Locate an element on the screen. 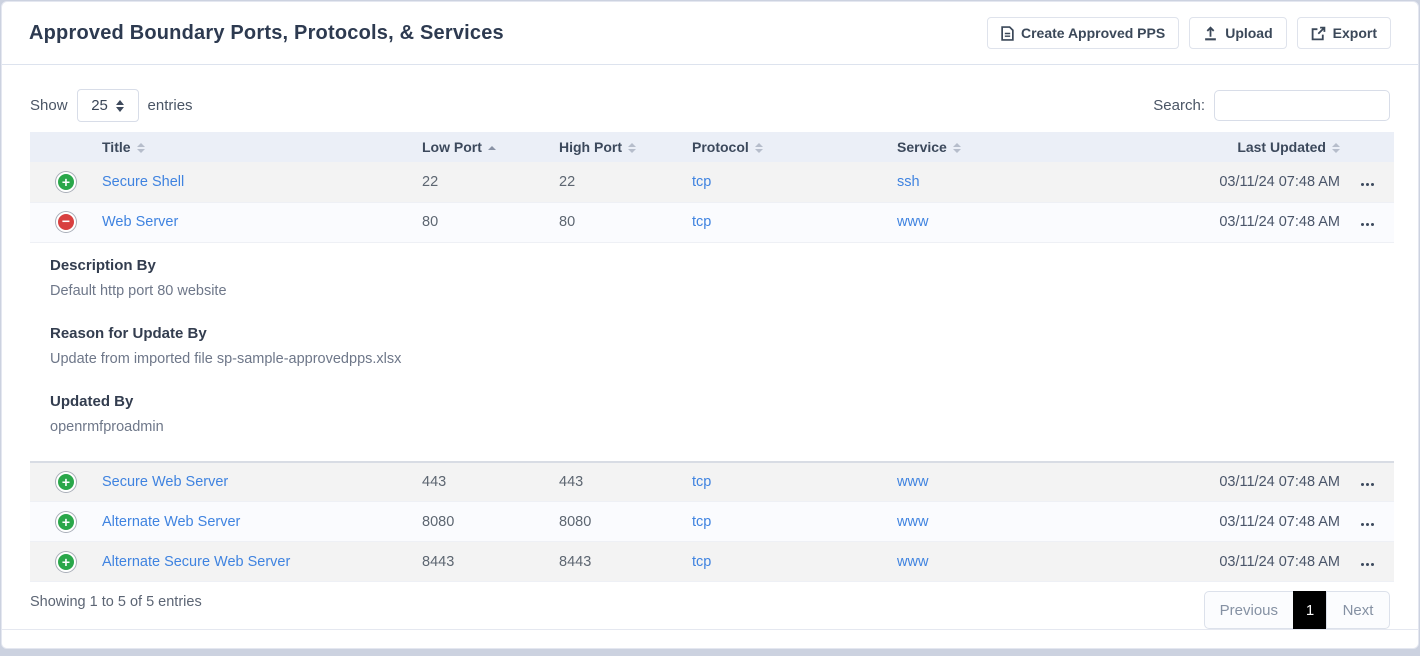 The width and height of the screenshot is (1420, 656). service-link: ssh is located at coordinates (908, 181).